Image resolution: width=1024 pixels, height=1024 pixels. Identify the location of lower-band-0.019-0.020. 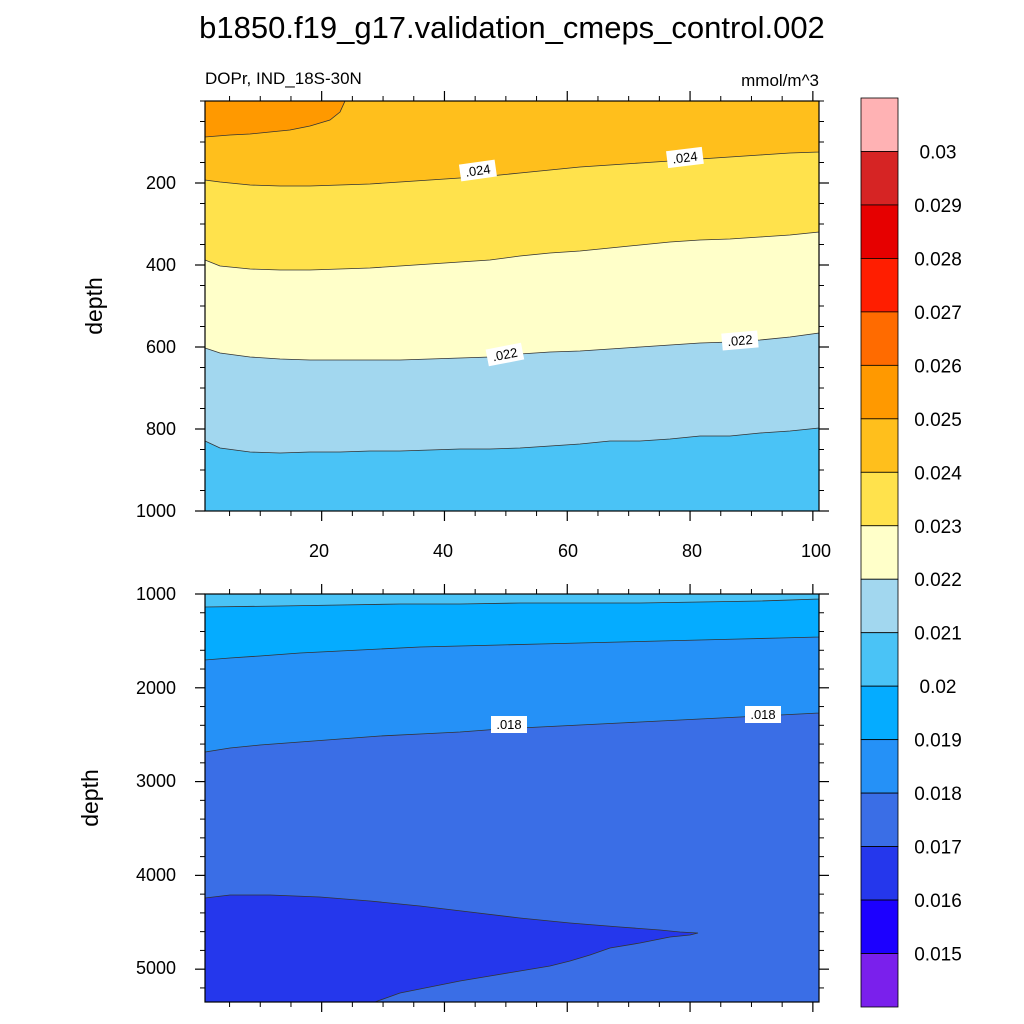
(512, 627).